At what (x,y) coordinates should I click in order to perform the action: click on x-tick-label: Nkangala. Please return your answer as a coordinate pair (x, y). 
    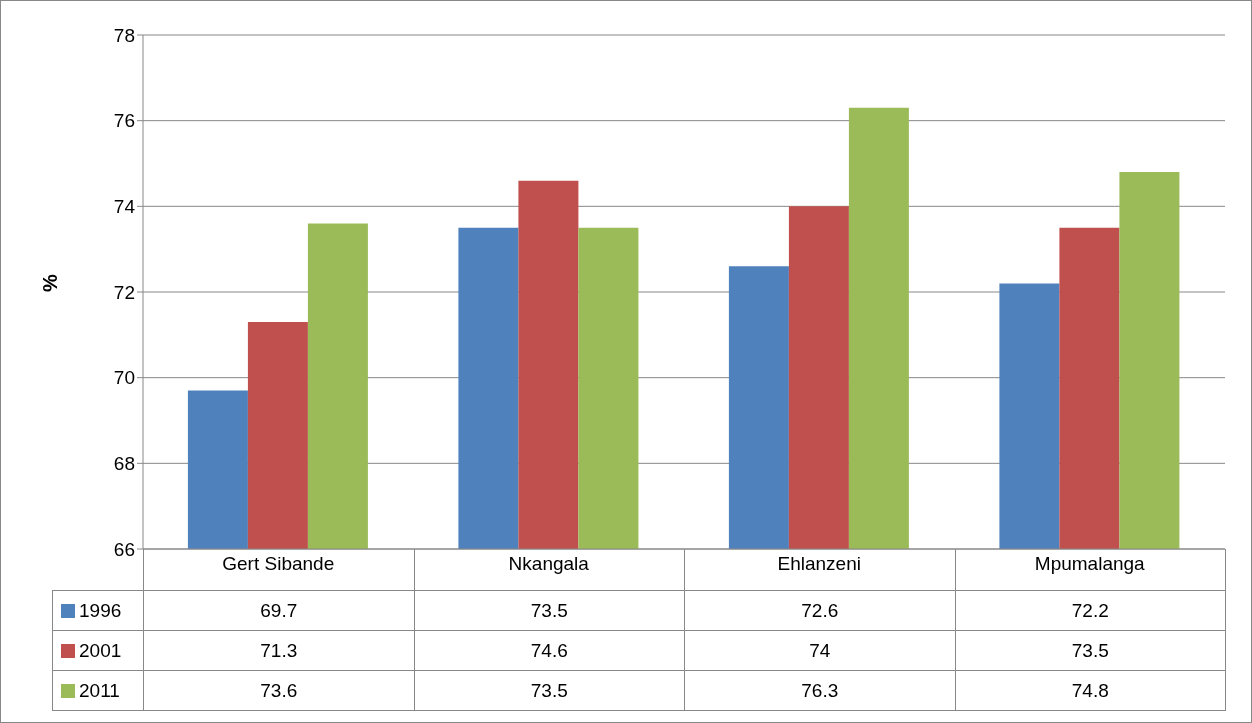
    Looking at the image, I should click on (549, 564).